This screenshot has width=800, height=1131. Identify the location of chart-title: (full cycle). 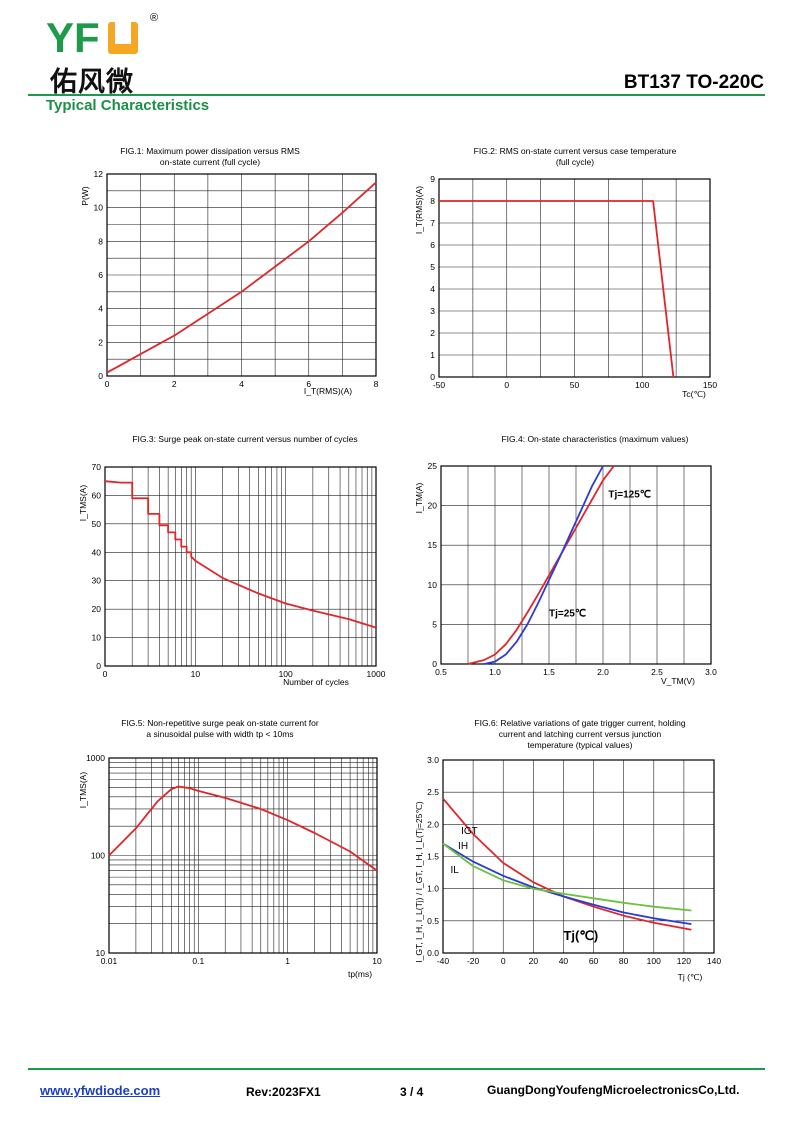
(575, 162).